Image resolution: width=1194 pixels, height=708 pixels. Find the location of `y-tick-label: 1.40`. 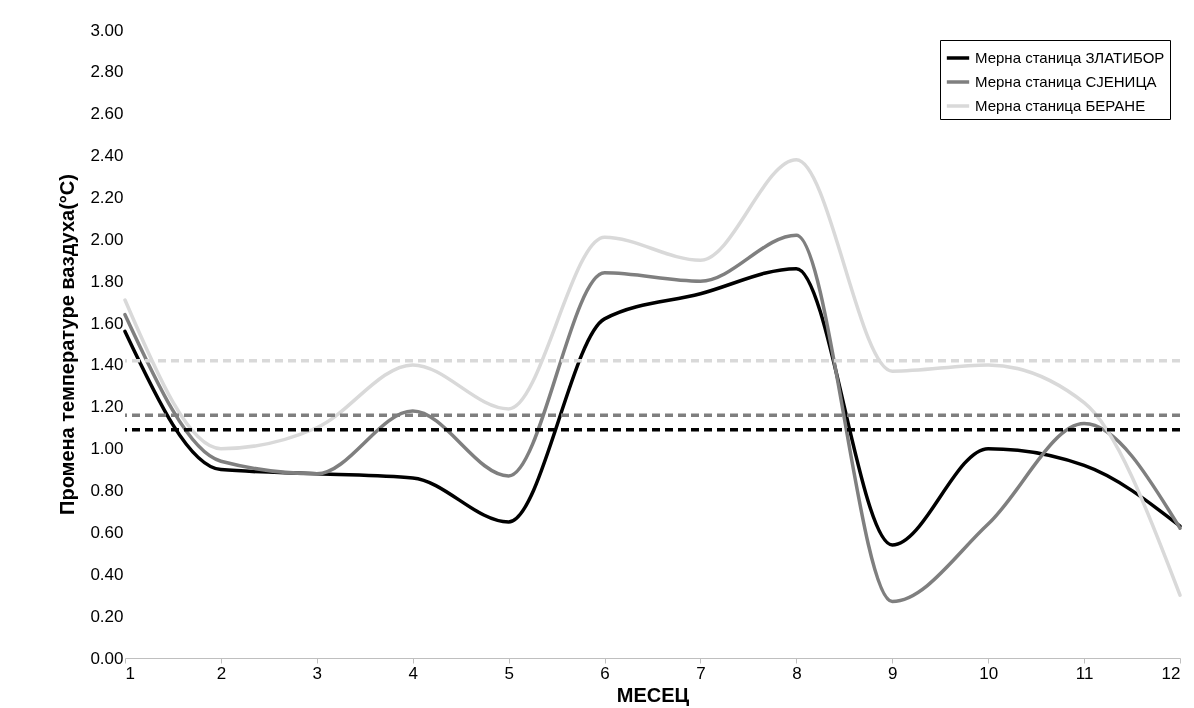

y-tick-label: 1.40 is located at coordinates (107, 365).